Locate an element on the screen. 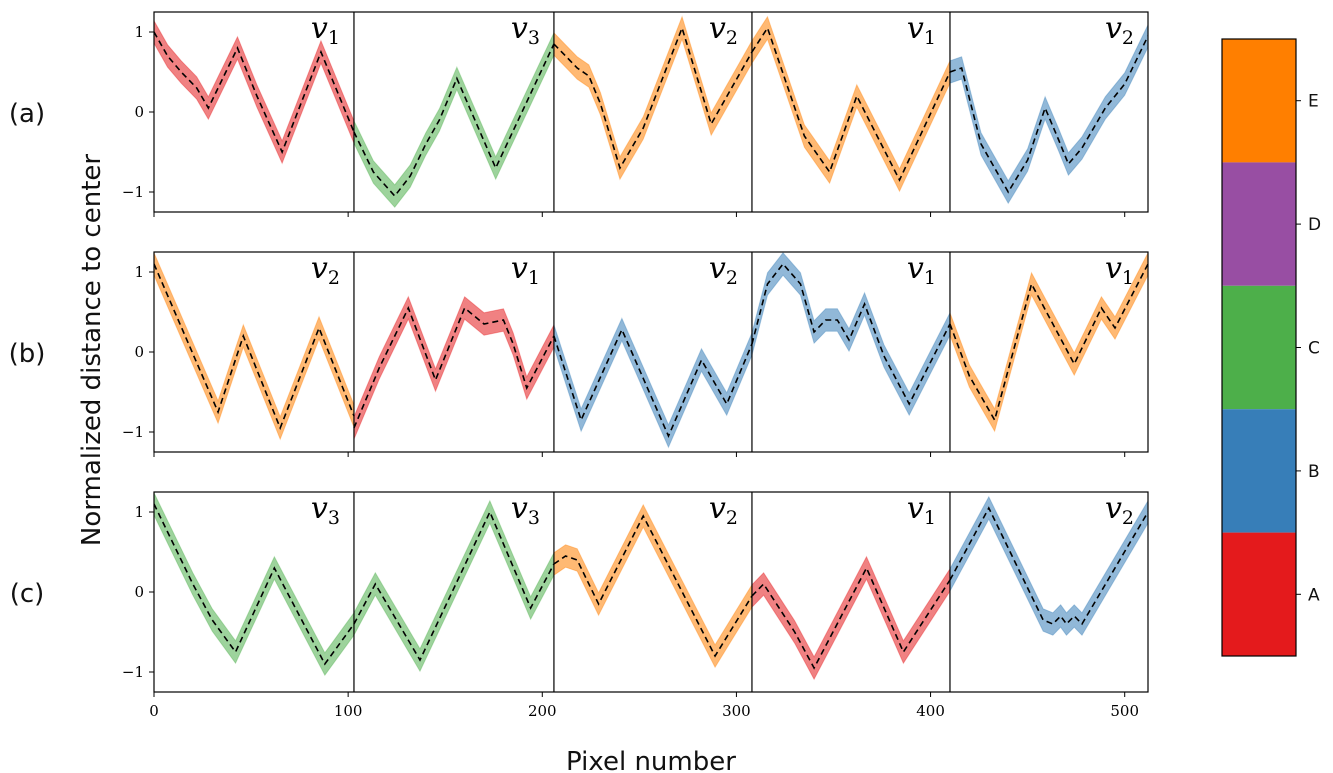 The width and height of the screenshot is (1333, 773). y-axis-label: Normalized distance to center is located at coordinates (92, 350).